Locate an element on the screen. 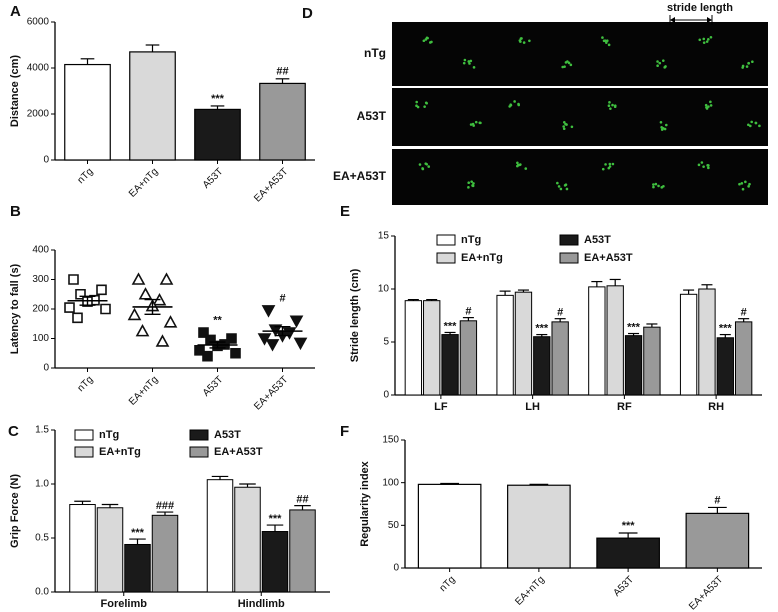 The height and width of the screenshot is (612, 778). row-label: A53T is located at coordinates (372, 116).